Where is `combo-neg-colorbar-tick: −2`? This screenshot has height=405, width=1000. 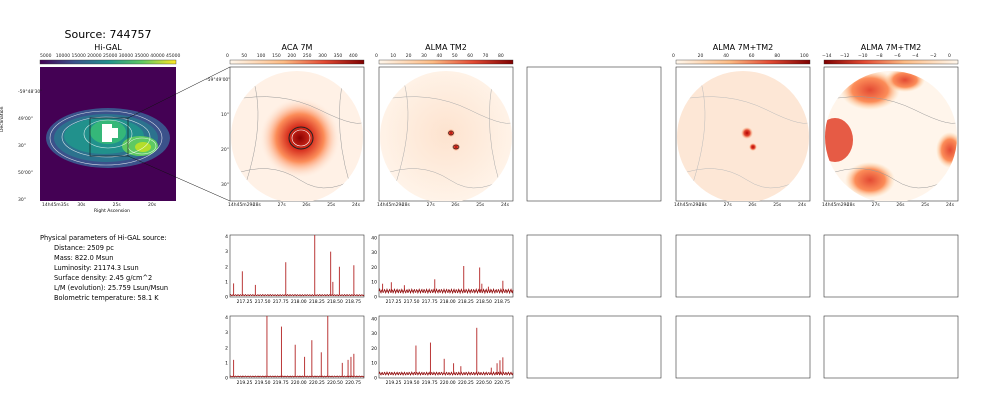 combo-neg-colorbar-tick: −2 is located at coordinates (933, 56).